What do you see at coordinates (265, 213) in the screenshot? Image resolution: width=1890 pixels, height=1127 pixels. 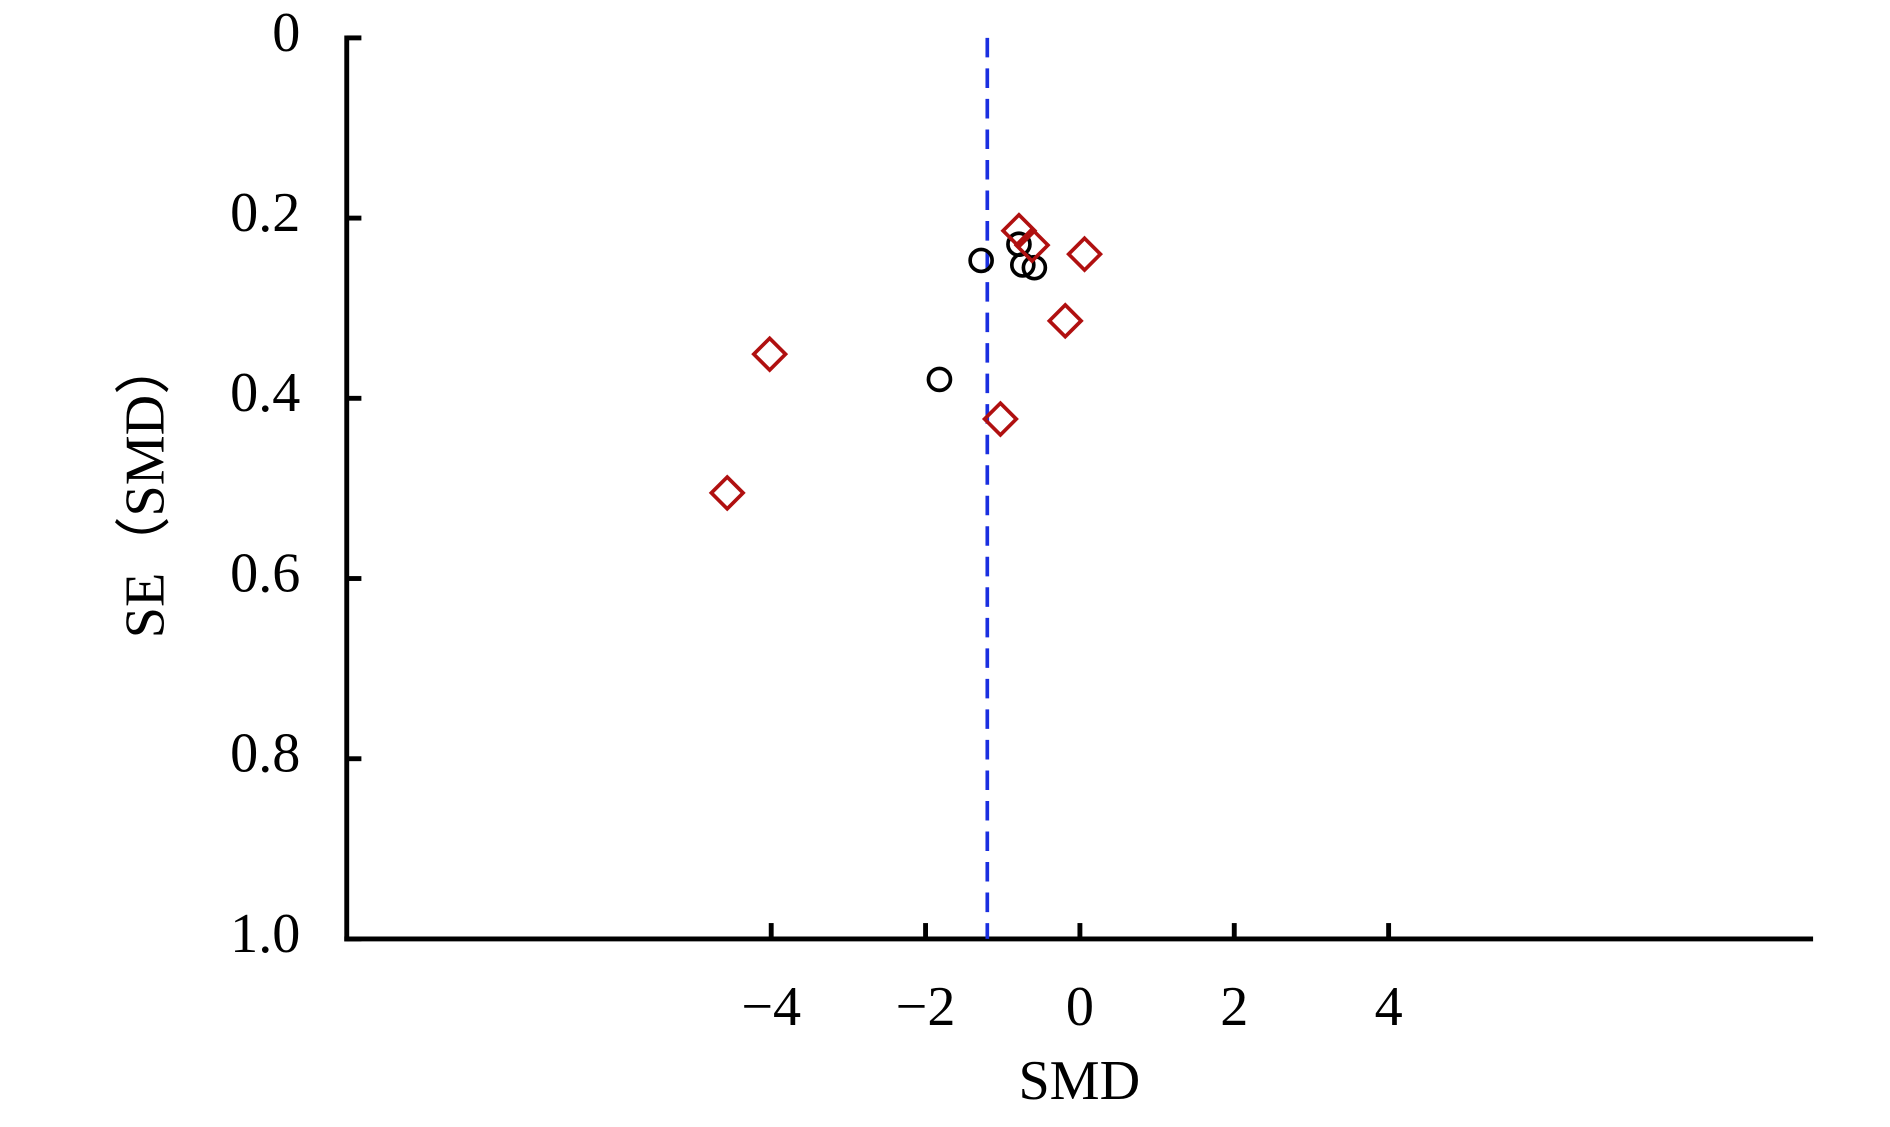 I see `y-tick-label: 0.2` at bounding box center [265, 213].